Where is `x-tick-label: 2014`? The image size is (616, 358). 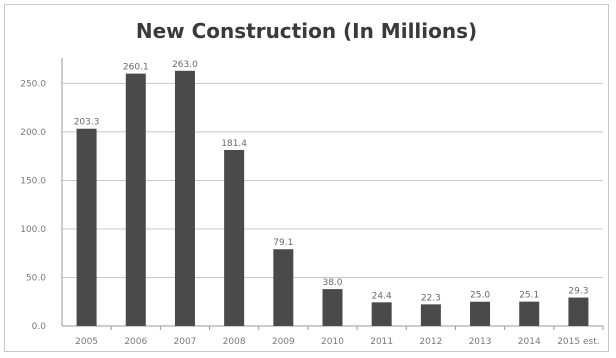 x-tick-label: 2014 is located at coordinates (529, 342).